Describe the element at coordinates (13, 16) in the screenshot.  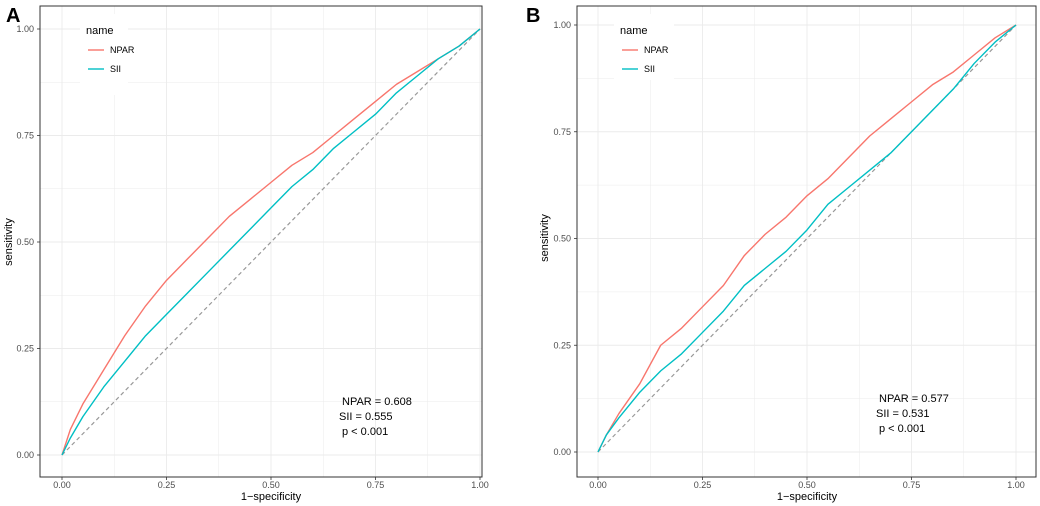
I see `panel-label: A` at that location.